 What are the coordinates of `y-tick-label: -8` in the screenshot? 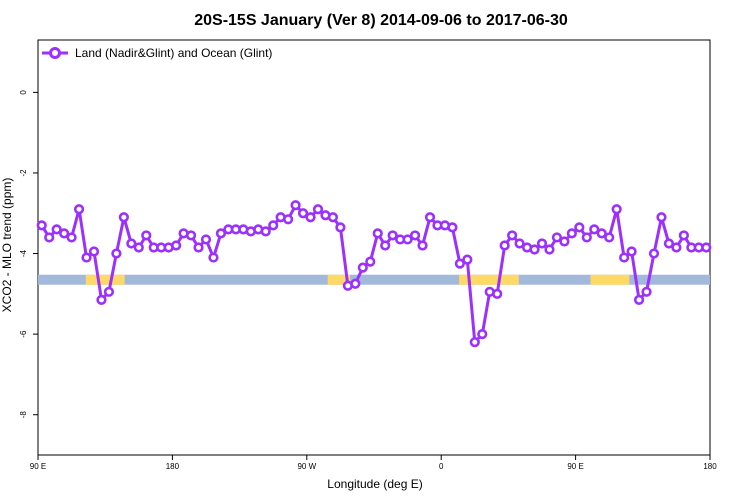 It's located at (23, 415).